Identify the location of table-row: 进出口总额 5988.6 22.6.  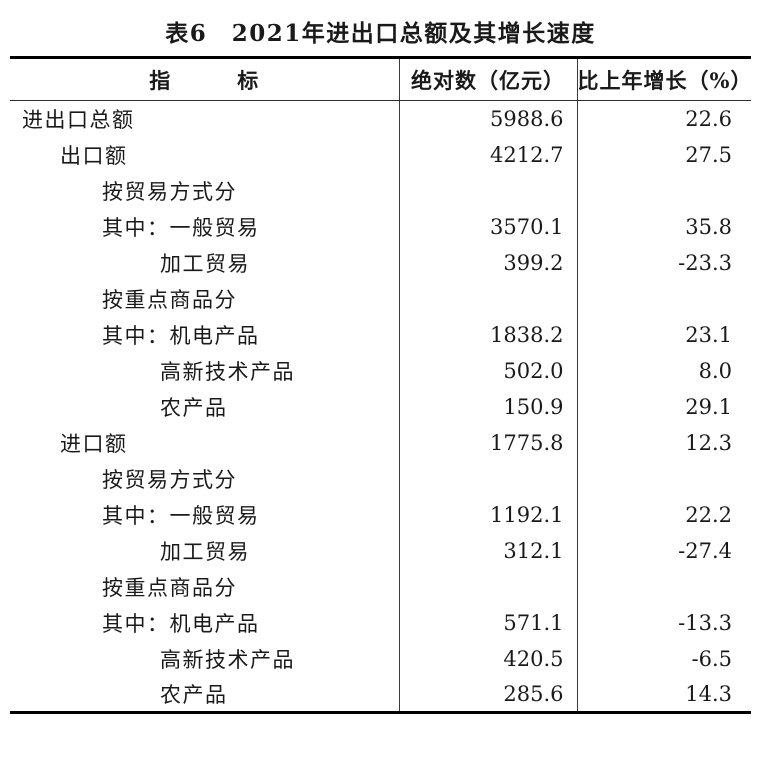
(380, 118).